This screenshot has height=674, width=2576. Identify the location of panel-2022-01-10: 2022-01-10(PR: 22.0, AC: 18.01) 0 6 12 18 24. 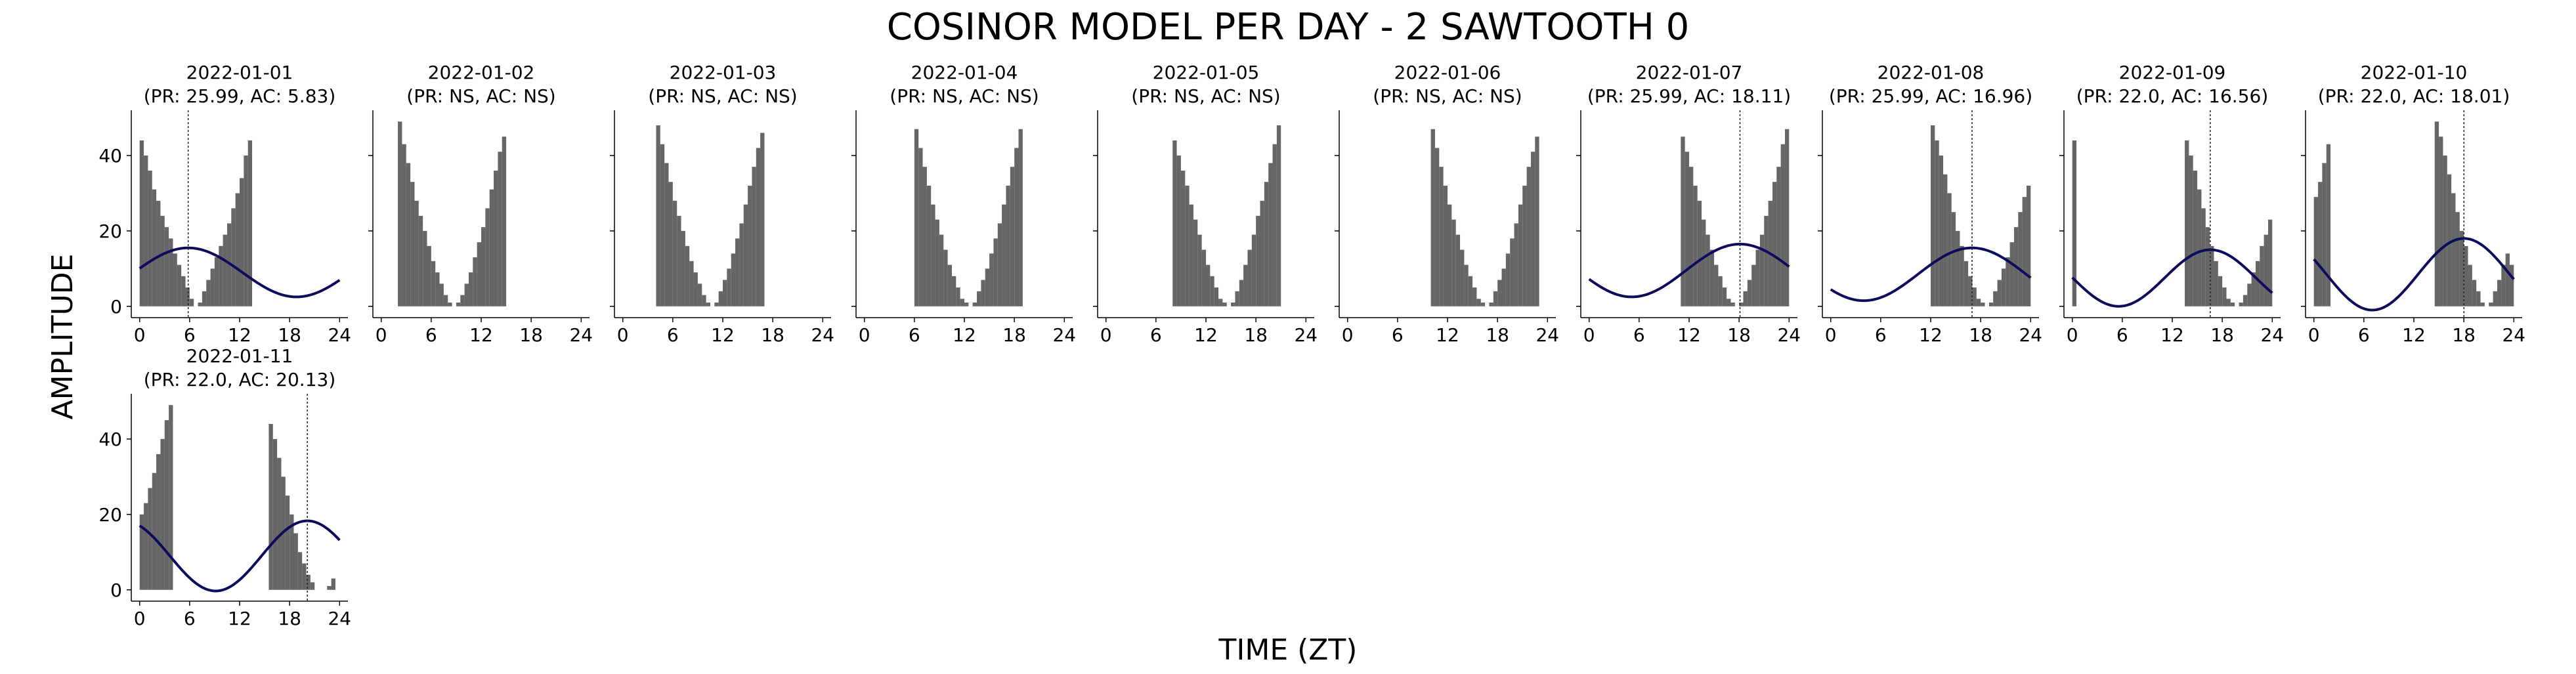
(2413, 204).